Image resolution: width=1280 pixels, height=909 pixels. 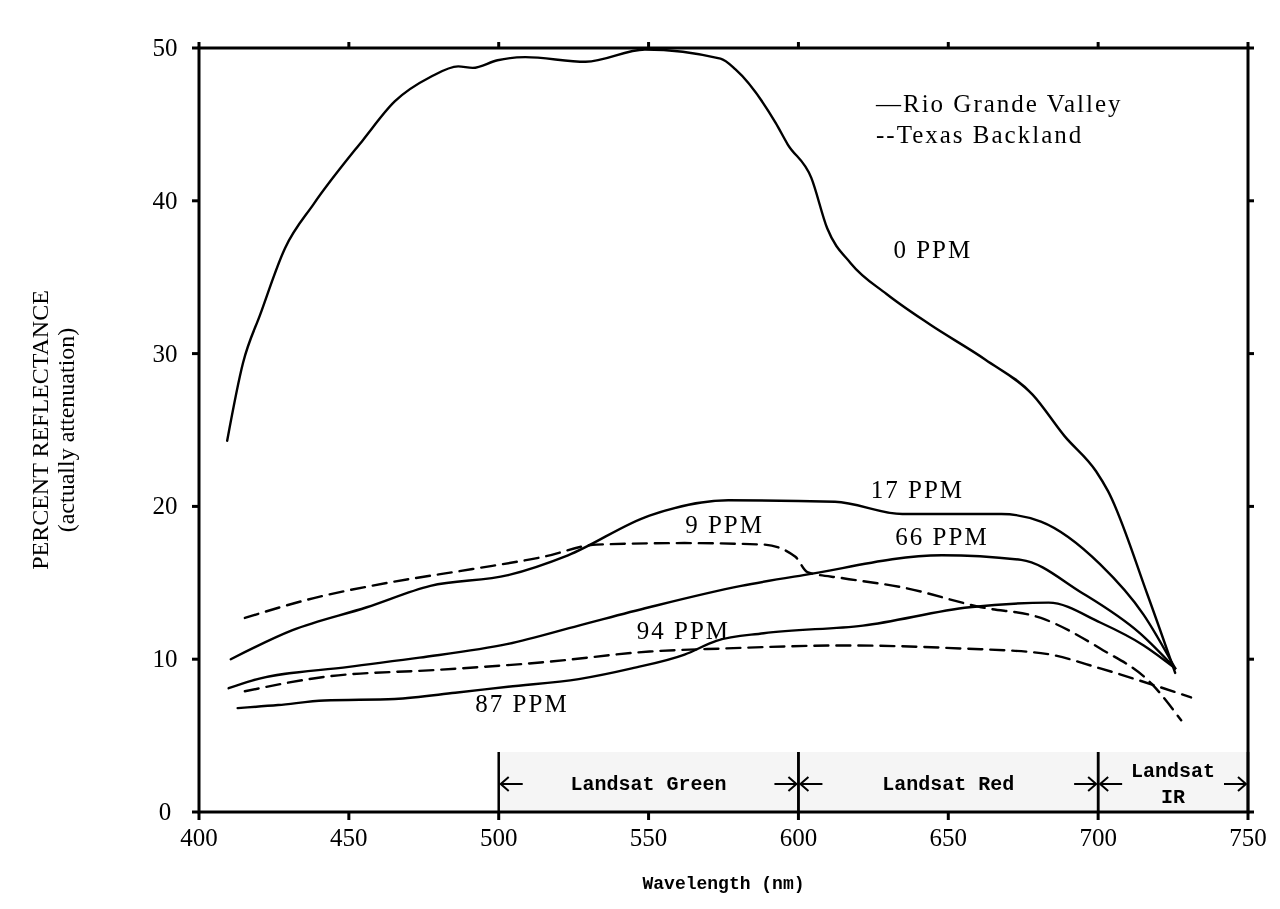 What do you see at coordinates (1098, 837) in the screenshot?
I see `x-tick-label: 700` at bounding box center [1098, 837].